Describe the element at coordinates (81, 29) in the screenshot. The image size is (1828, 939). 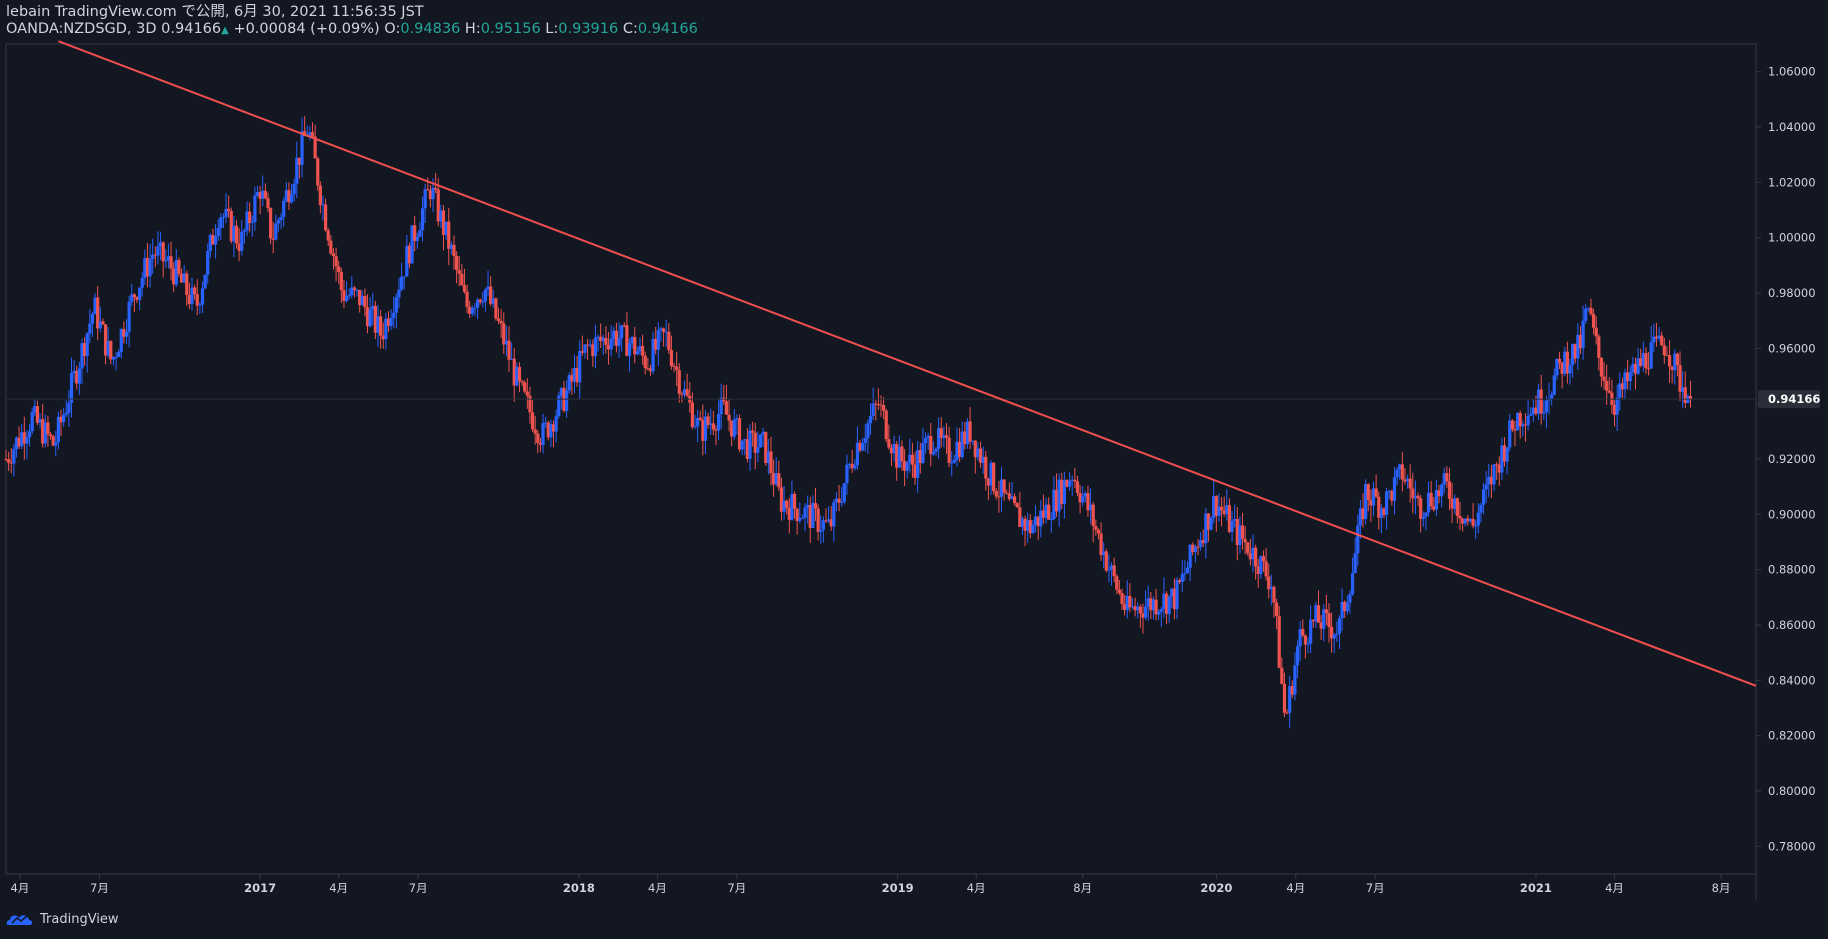
I see `symbol-name: OANDA:NZDSGD, 3D` at that location.